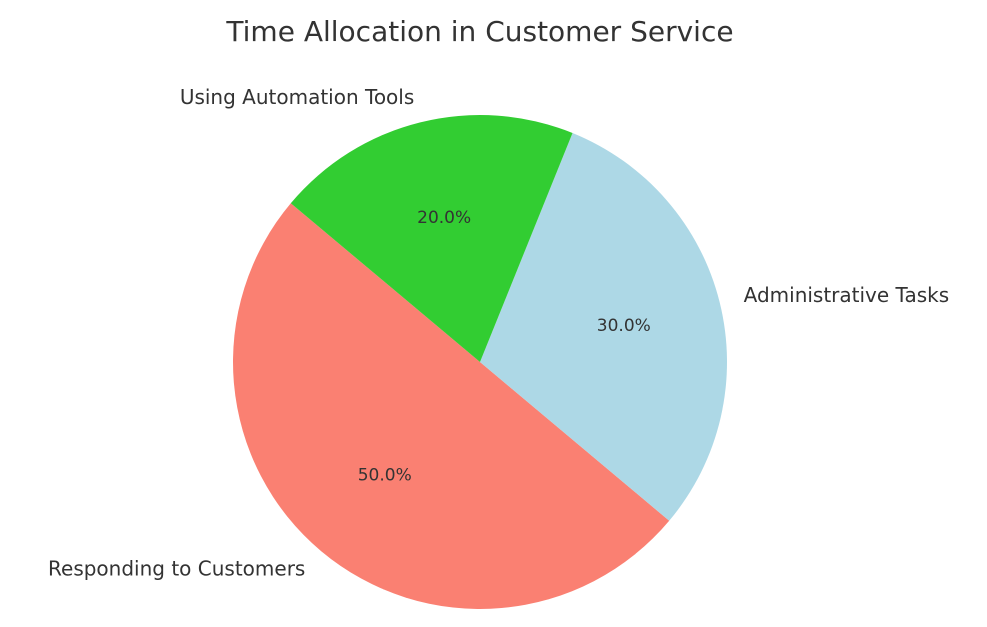 The image size is (987, 627). What do you see at coordinates (176, 569) in the screenshot?
I see `slice-label: Responding to Customers` at bounding box center [176, 569].